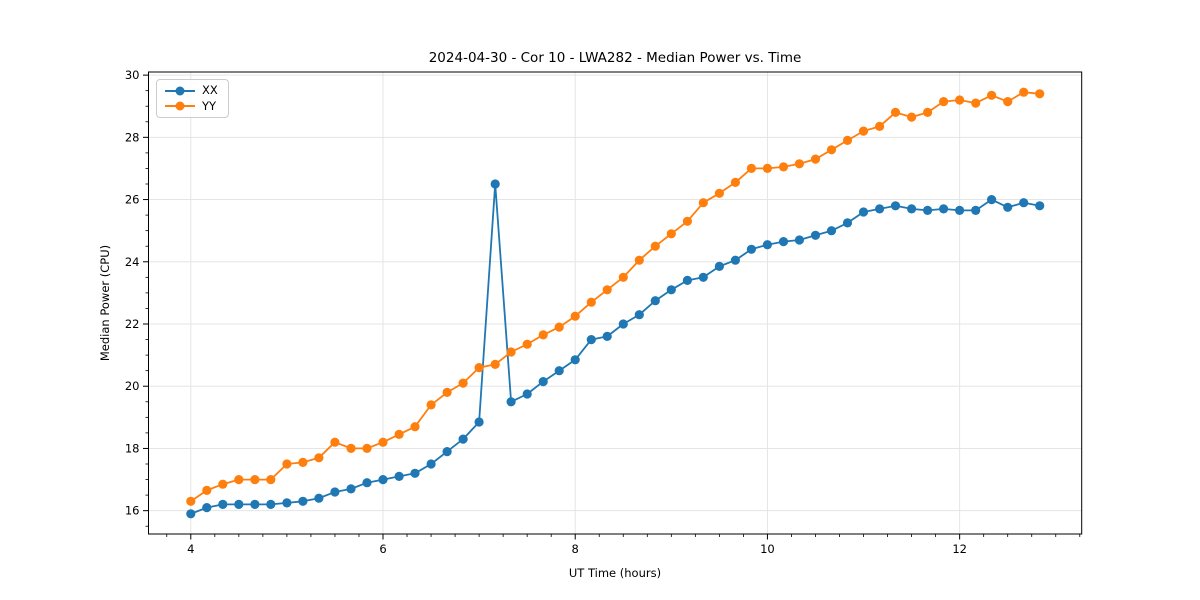 This screenshot has width=1200, height=600. I want to click on xx-line-marker-icon, so click(180, 91).